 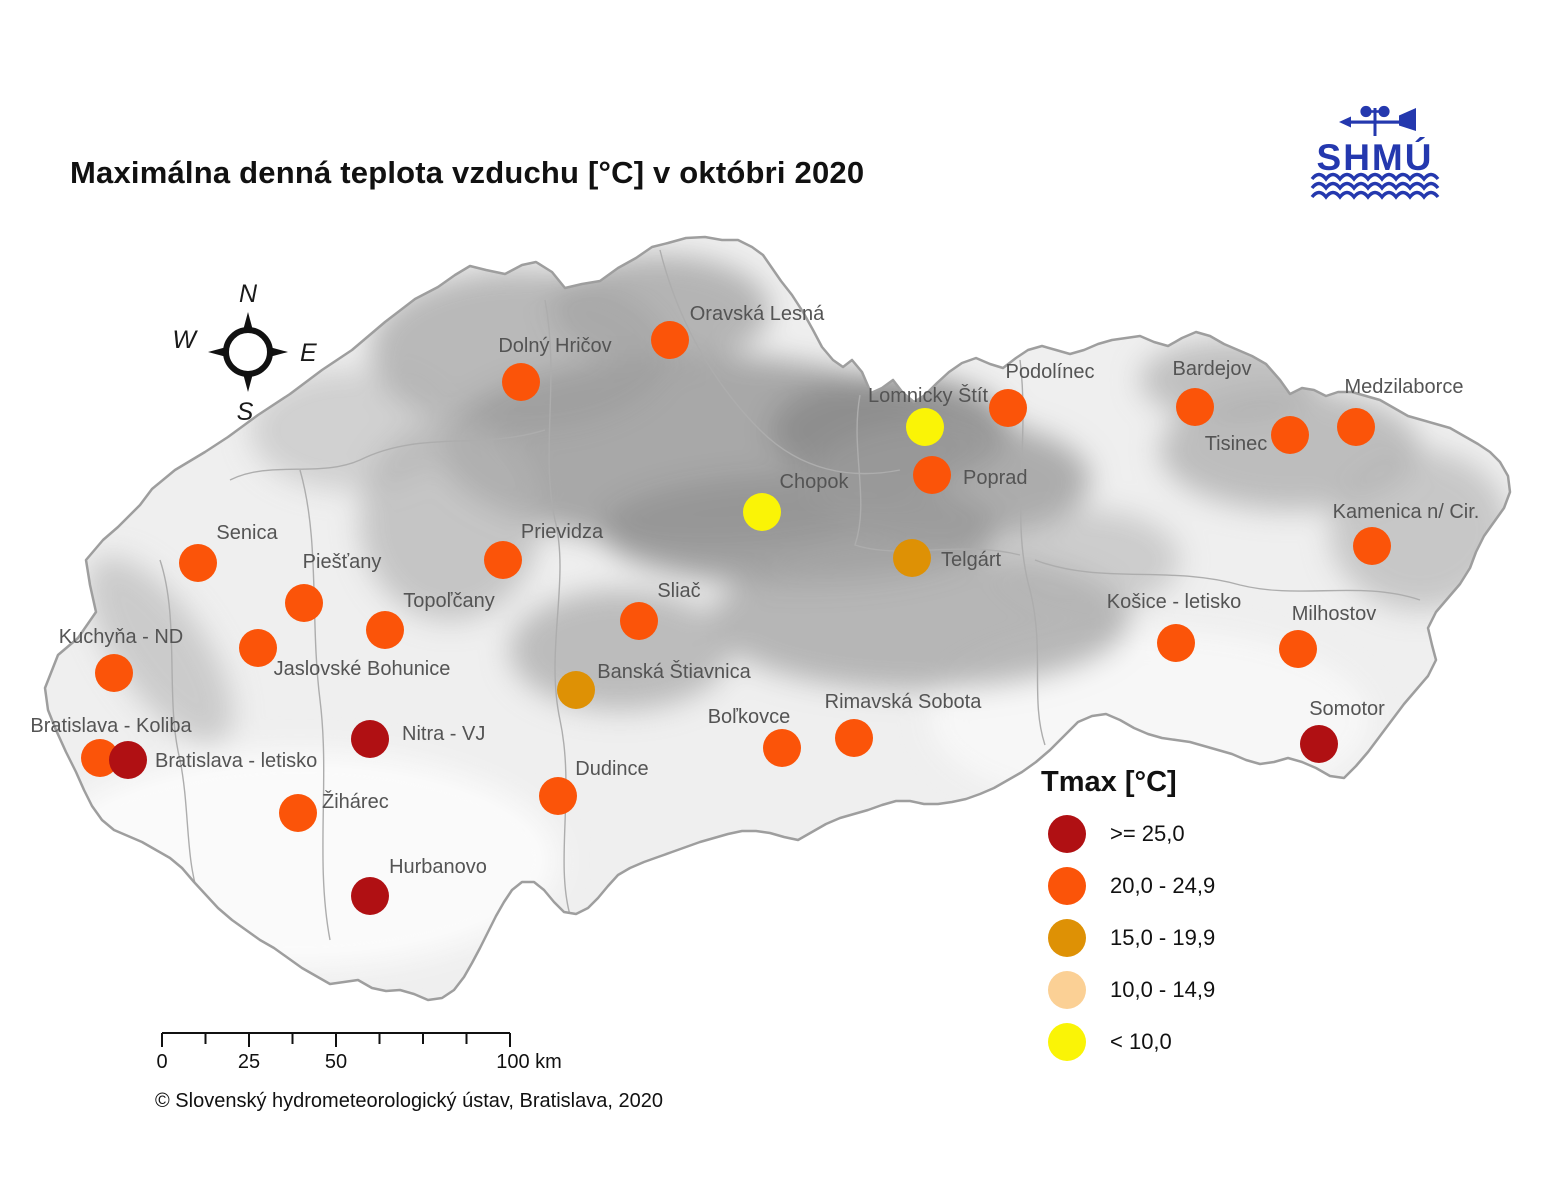 What do you see at coordinates (678, 591) in the screenshot?
I see `station-label: Sliač` at bounding box center [678, 591].